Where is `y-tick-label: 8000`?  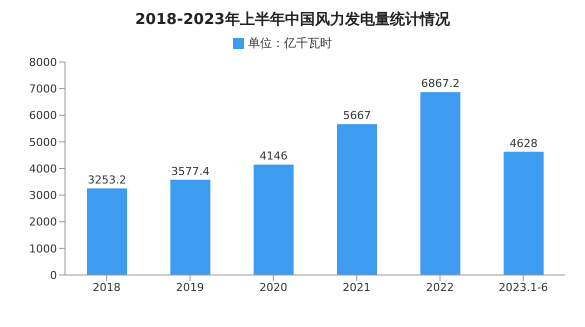
y-tick-label: 8000 is located at coordinates (43, 62).